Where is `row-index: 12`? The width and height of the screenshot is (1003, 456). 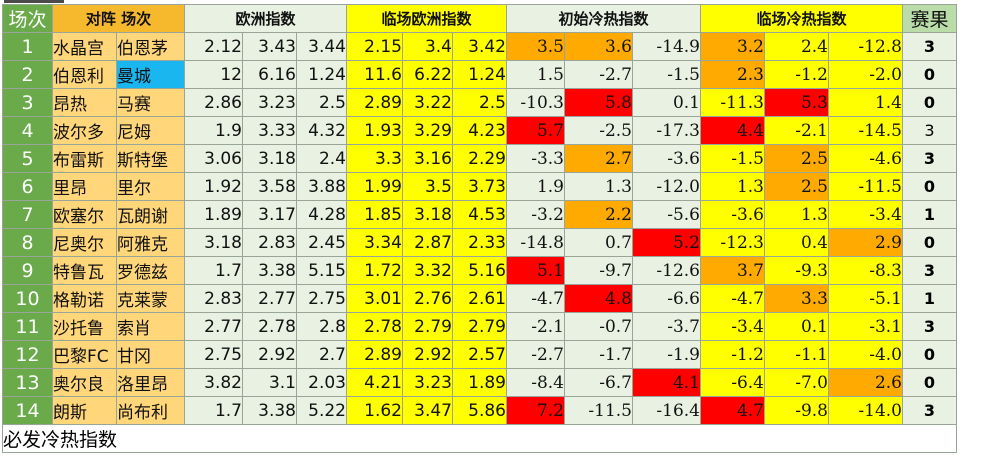
row-index: 12 is located at coordinates (27, 354).